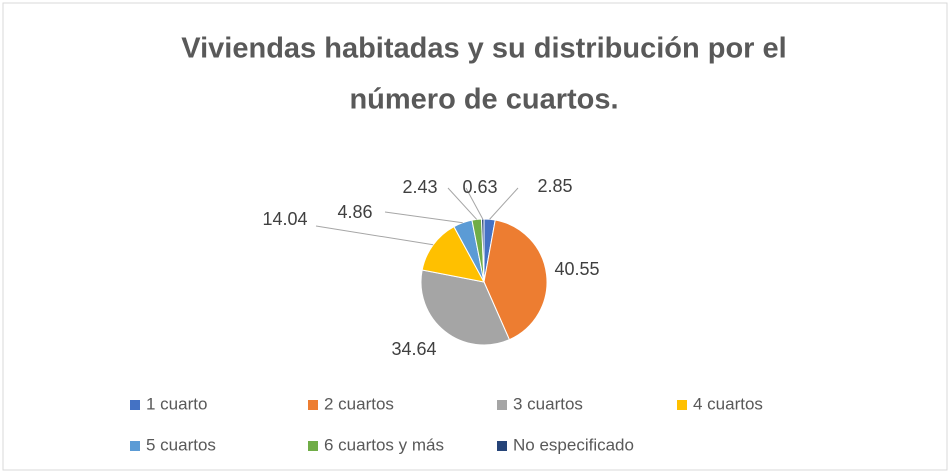 This screenshot has width=950, height=473. Describe the element at coordinates (413, 349) in the screenshot. I see `data-label: 34.64` at that location.